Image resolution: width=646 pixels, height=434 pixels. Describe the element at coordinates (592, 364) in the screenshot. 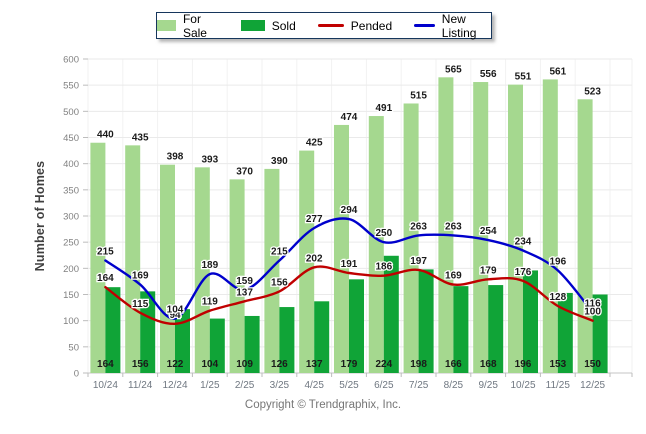

I see `label-sold: 150` at that location.